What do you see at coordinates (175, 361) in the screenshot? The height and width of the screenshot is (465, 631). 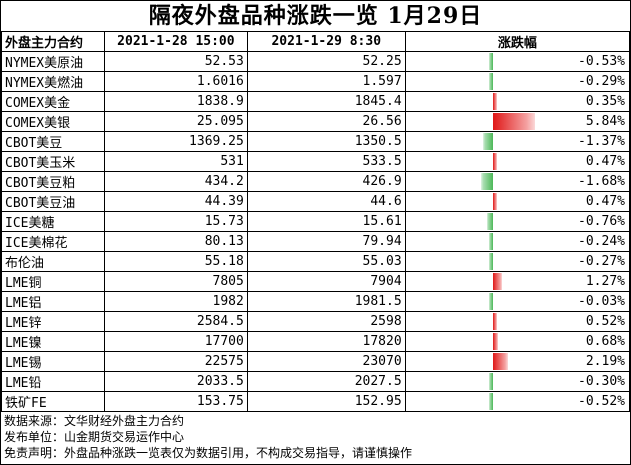 I see `prev-price-cell: 22575` at bounding box center [175, 361].